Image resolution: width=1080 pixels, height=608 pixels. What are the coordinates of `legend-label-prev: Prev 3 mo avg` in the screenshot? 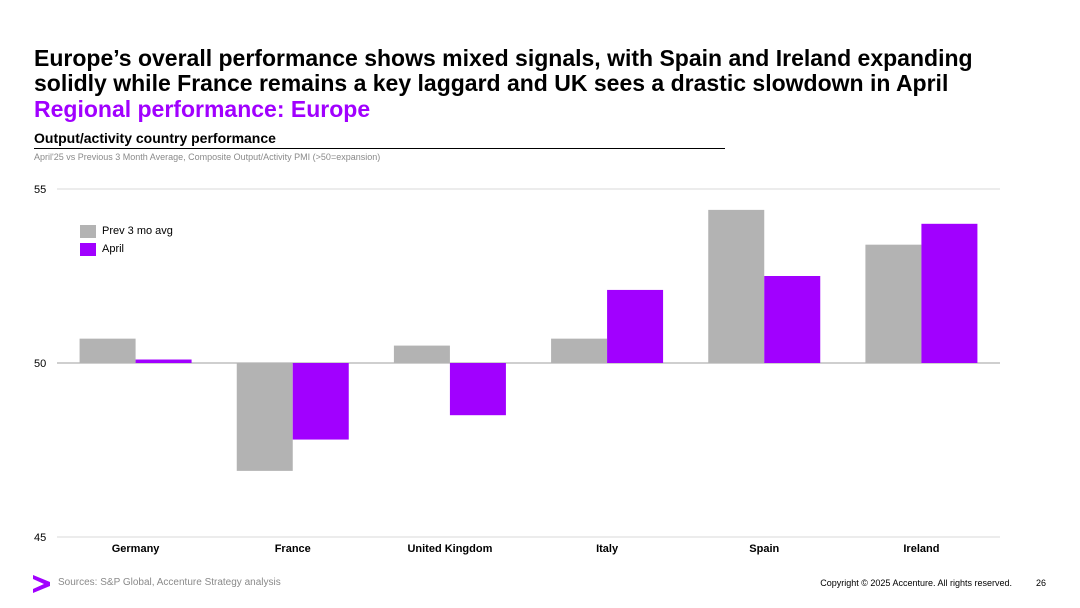 It's located at (137, 231).